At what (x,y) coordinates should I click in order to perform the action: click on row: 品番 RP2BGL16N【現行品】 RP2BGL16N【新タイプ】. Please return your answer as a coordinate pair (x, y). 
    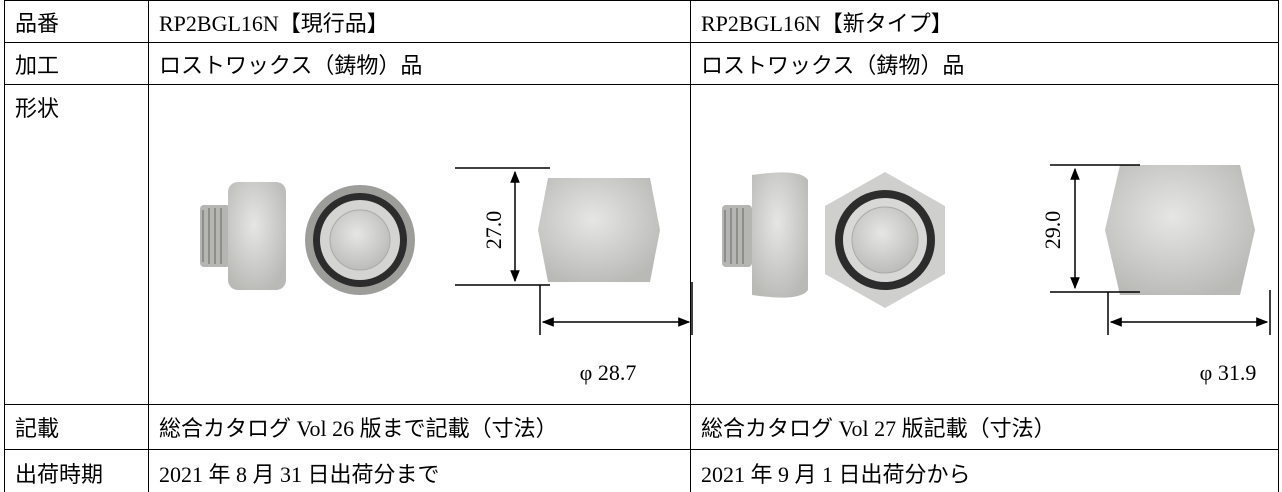
    Looking at the image, I should click on (641, 21).